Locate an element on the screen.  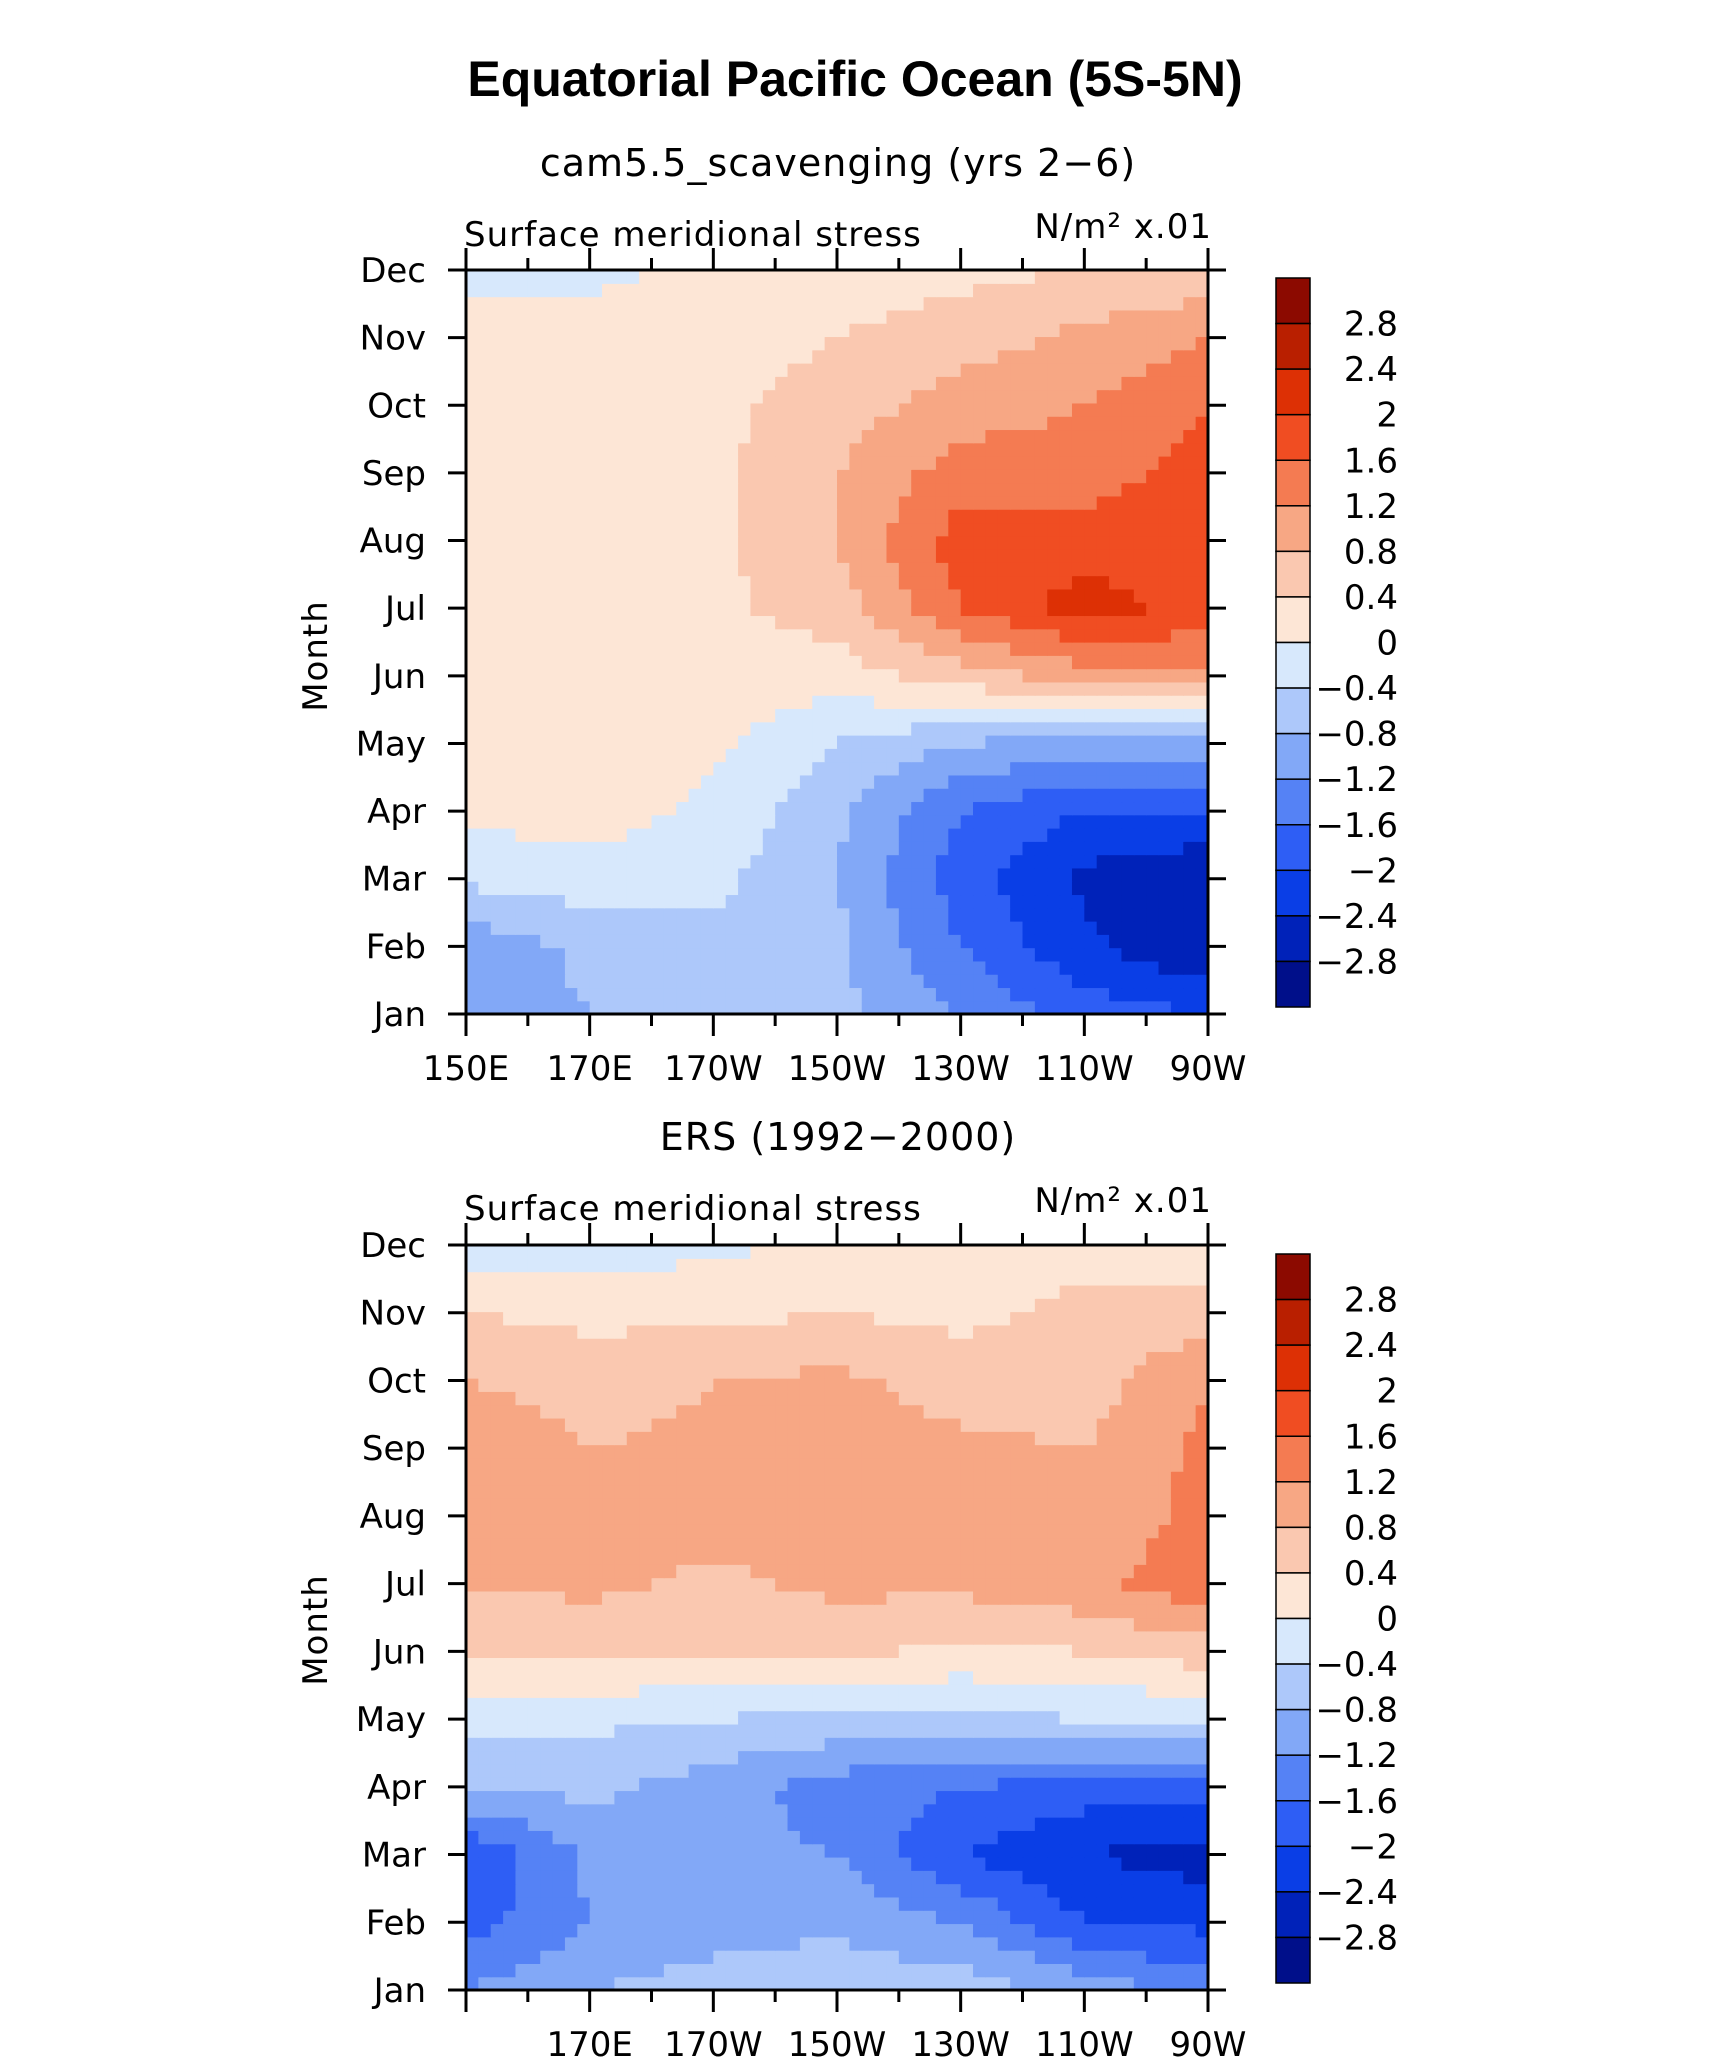
panel-1-y-axis-title: Month is located at coordinates (316, 656).